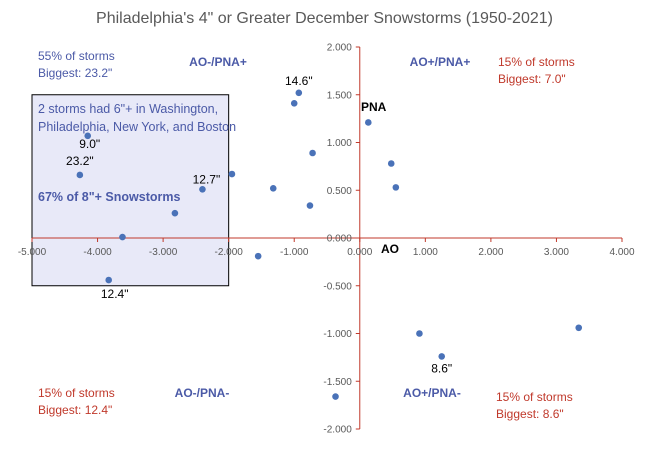 Image resolution: width=649 pixels, height=464 pixels. I want to click on ur-storm-percent: 15% of storms, so click(536, 62).